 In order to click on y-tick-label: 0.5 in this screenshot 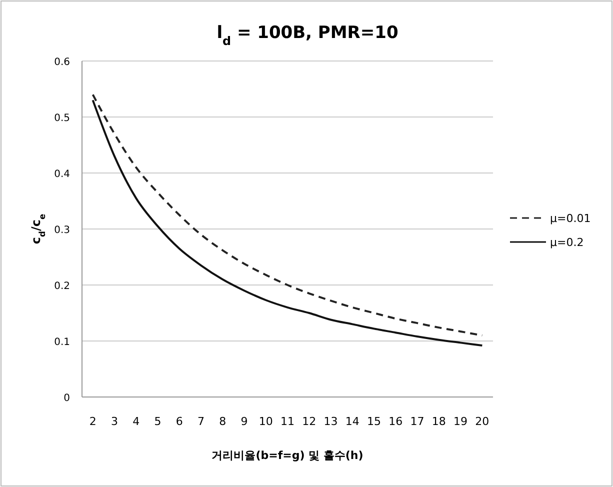, I will do `click(62, 118)`.